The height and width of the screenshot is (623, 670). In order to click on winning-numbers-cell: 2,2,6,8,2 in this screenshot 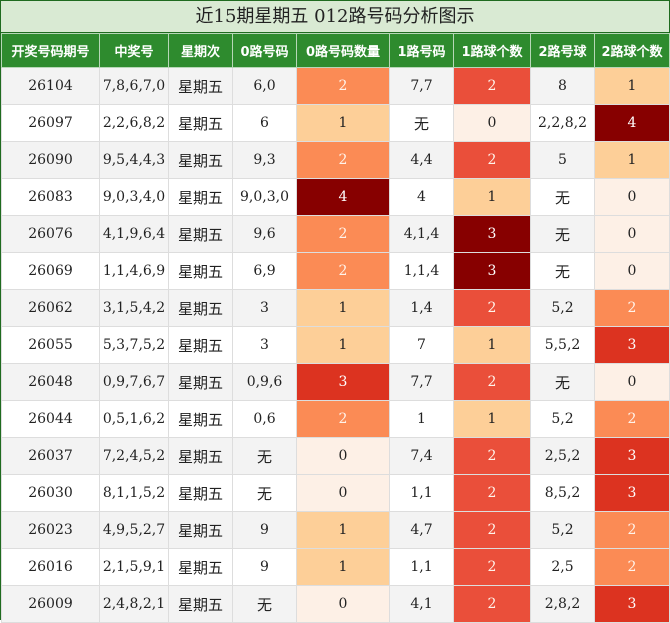, I will do `click(134, 123)`.